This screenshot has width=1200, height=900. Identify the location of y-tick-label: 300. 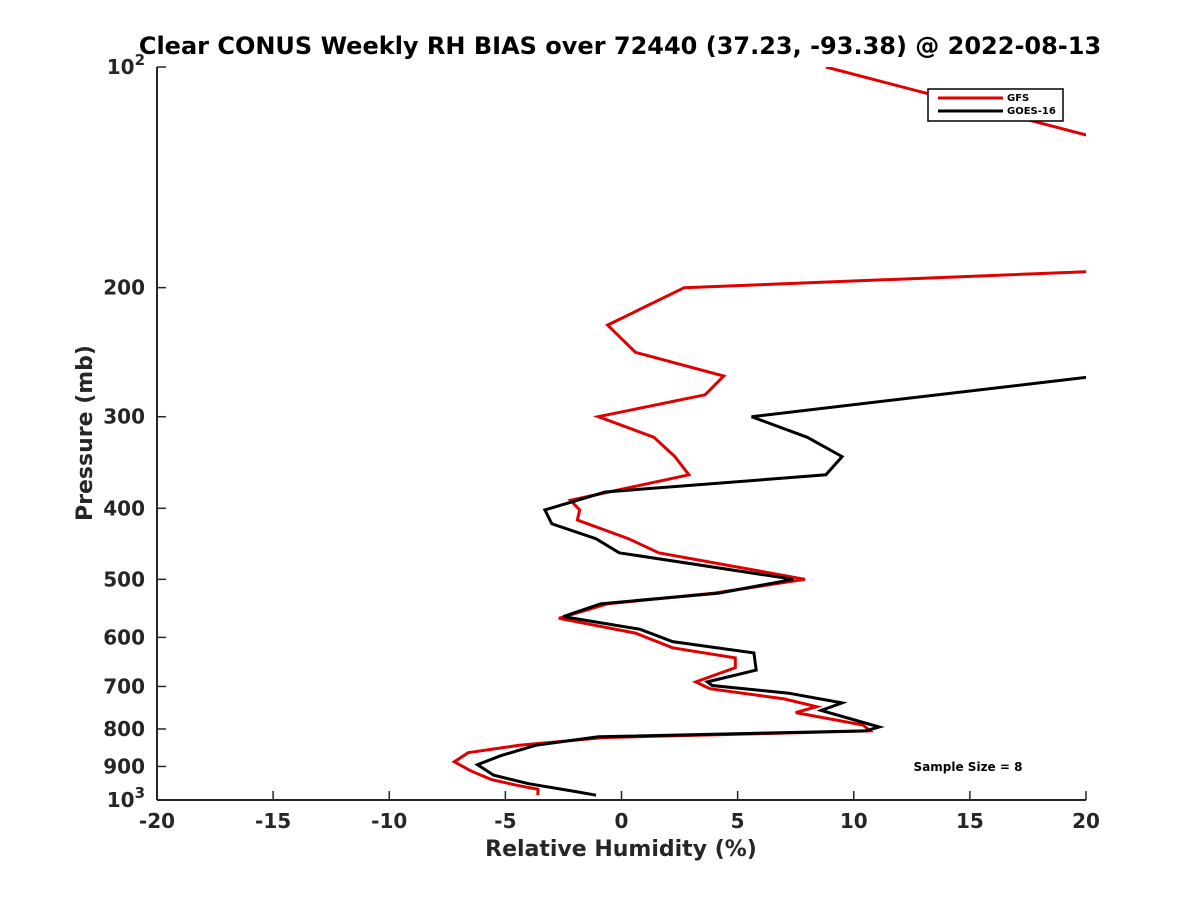
(124, 417).